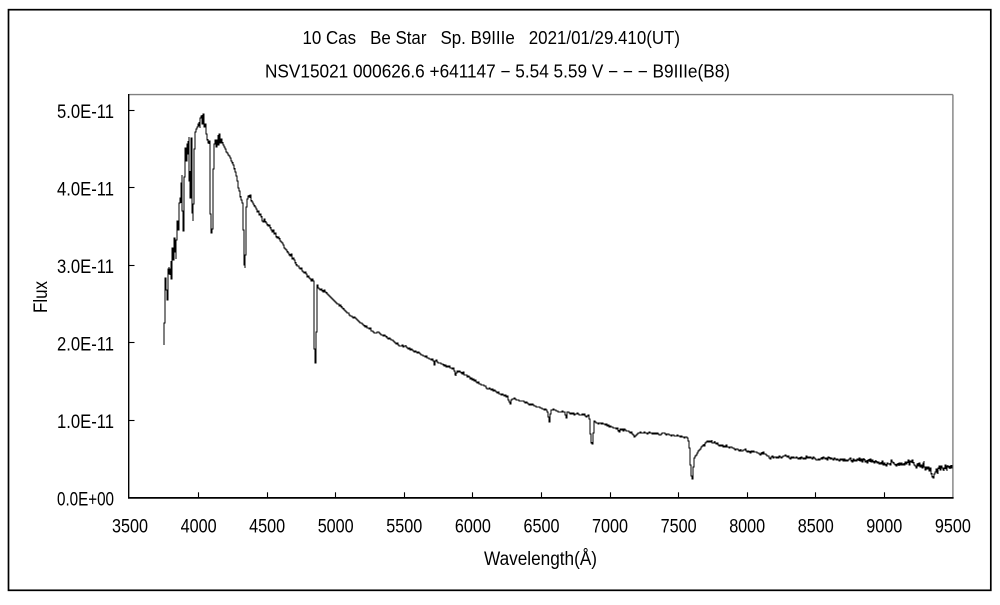 The image size is (1000, 605). What do you see at coordinates (884, 526) in the screenshot?
I see `svg-text: 9000` at bounding box center [884, 526].